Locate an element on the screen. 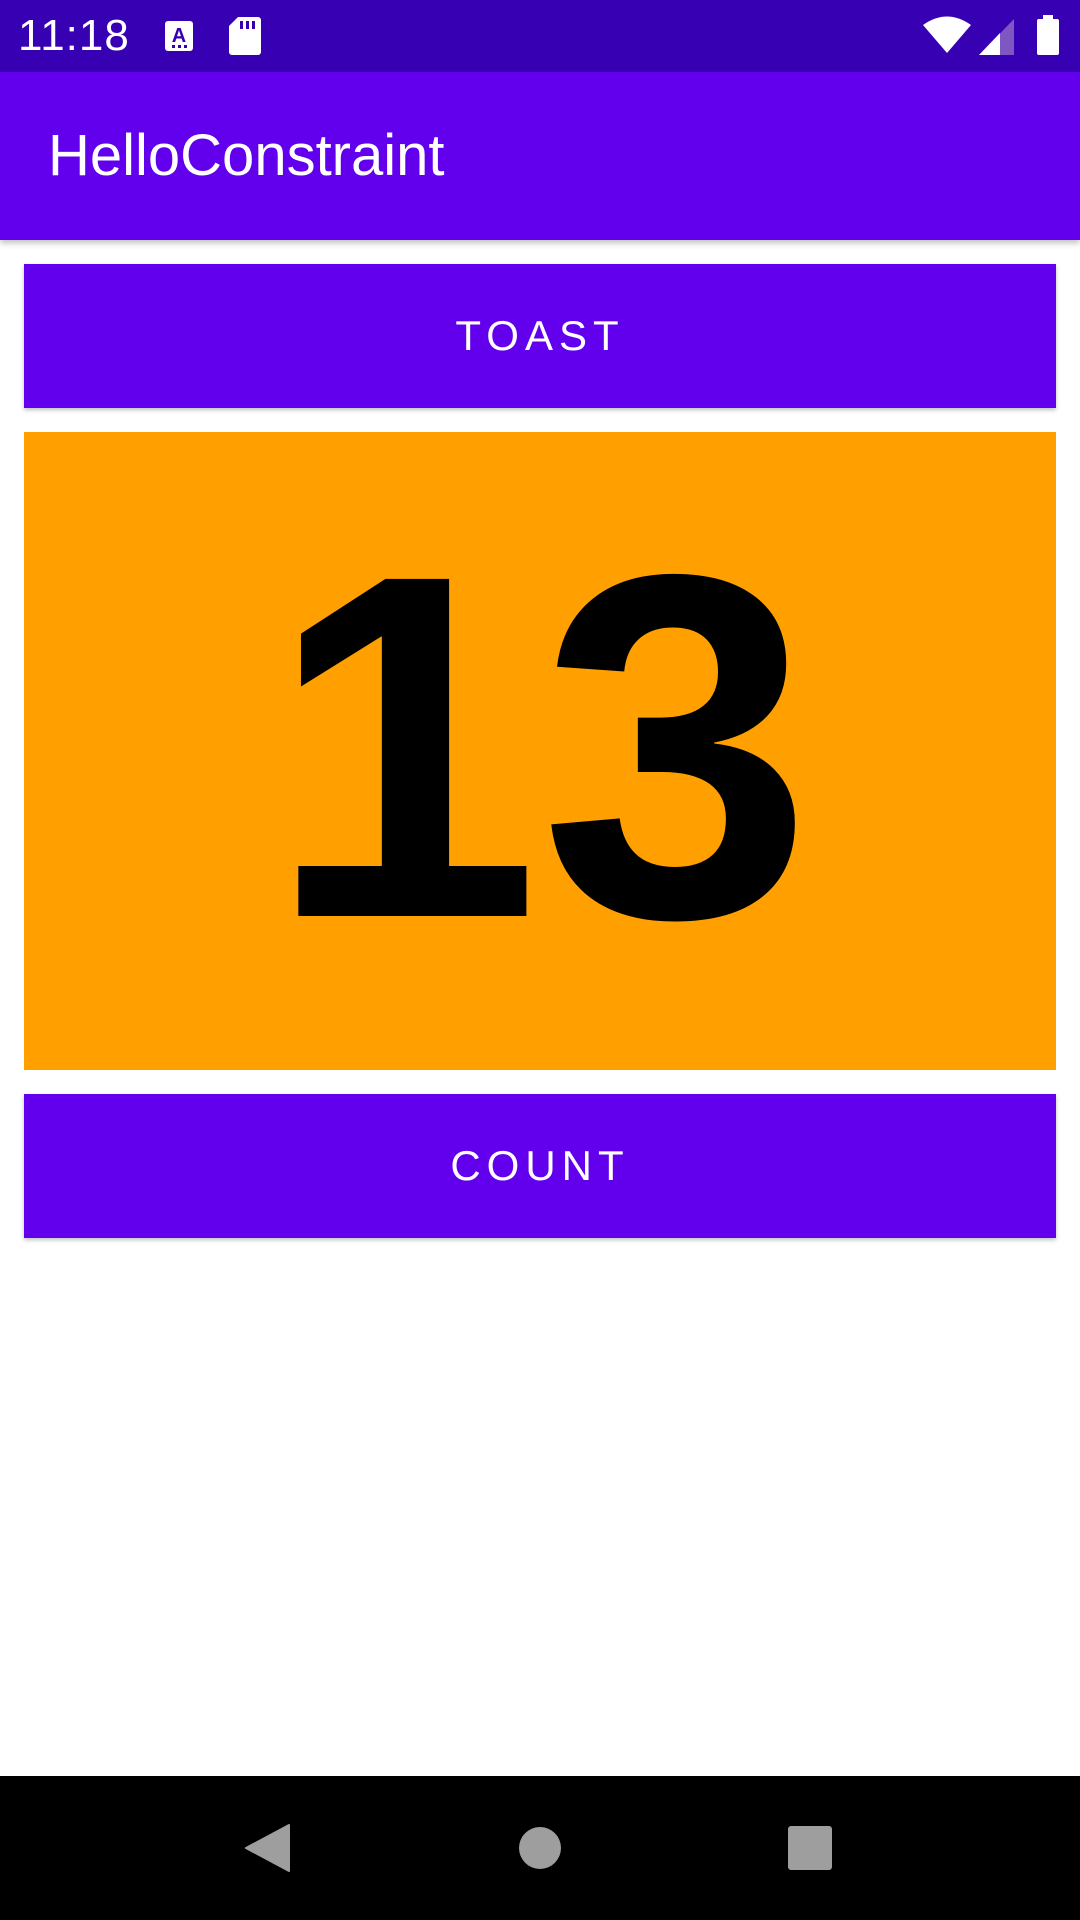 The image size is (1080, 1920). cell-signal-icon is located at coordinates (996, 37).